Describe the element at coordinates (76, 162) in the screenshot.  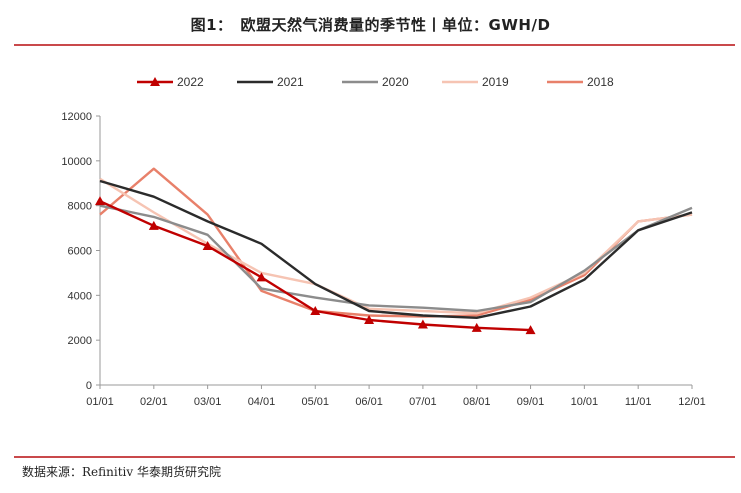
I see `y-tick-label: 10000` at that location.